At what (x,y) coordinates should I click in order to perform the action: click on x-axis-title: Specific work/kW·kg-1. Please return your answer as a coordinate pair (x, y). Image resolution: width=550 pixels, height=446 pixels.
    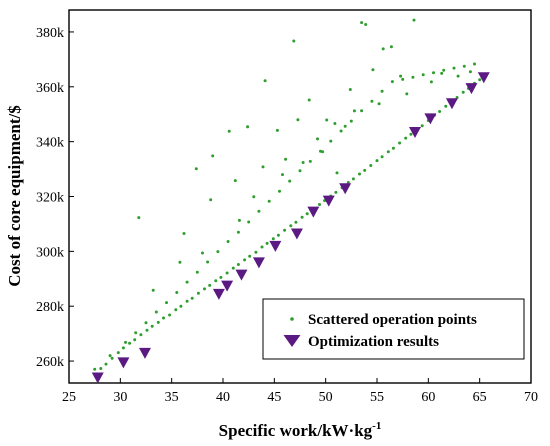
    Looking at the image, I should click on (300, 430).